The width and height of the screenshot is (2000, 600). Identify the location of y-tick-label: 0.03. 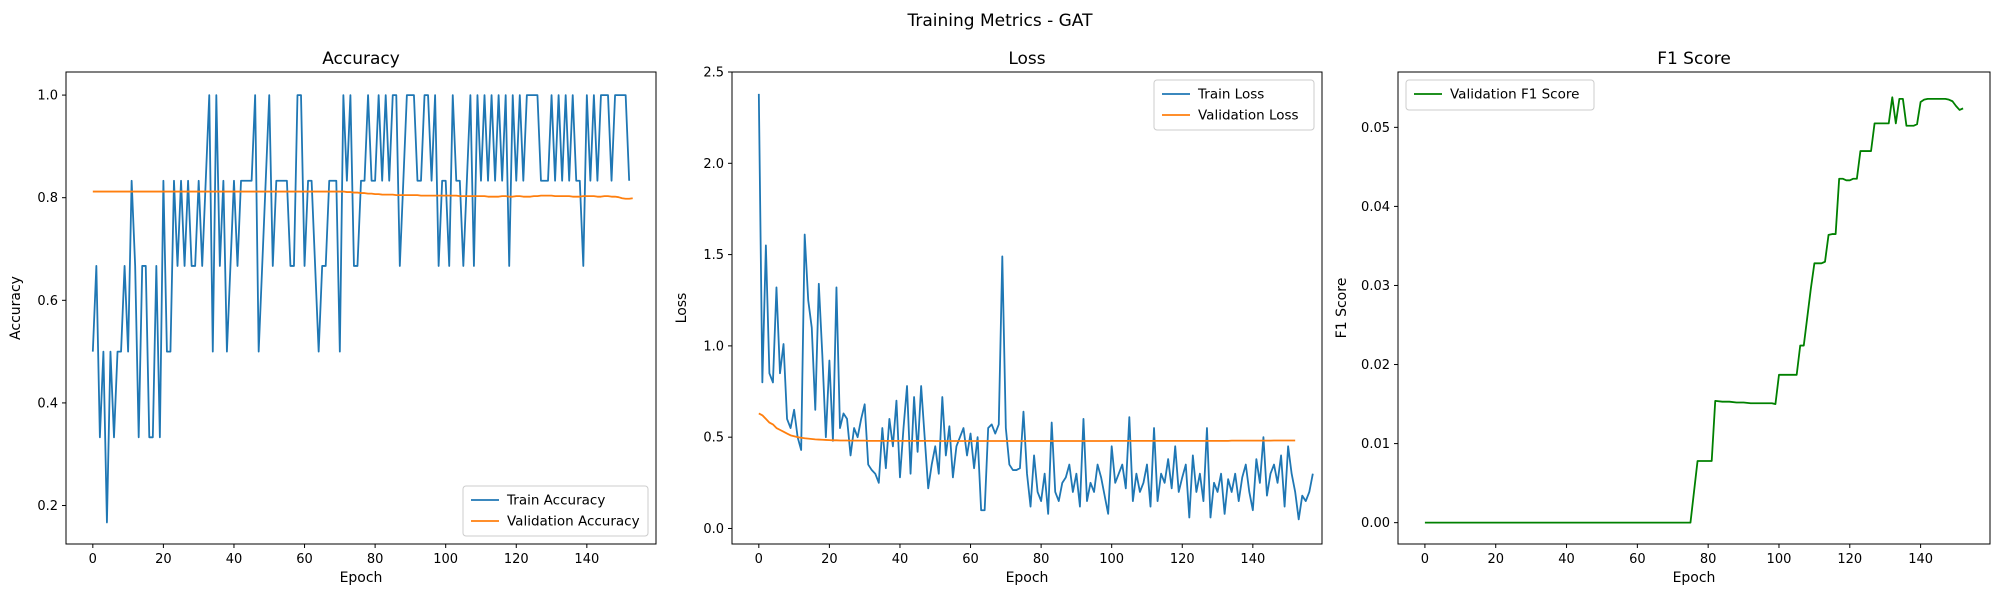
(1375, 286).